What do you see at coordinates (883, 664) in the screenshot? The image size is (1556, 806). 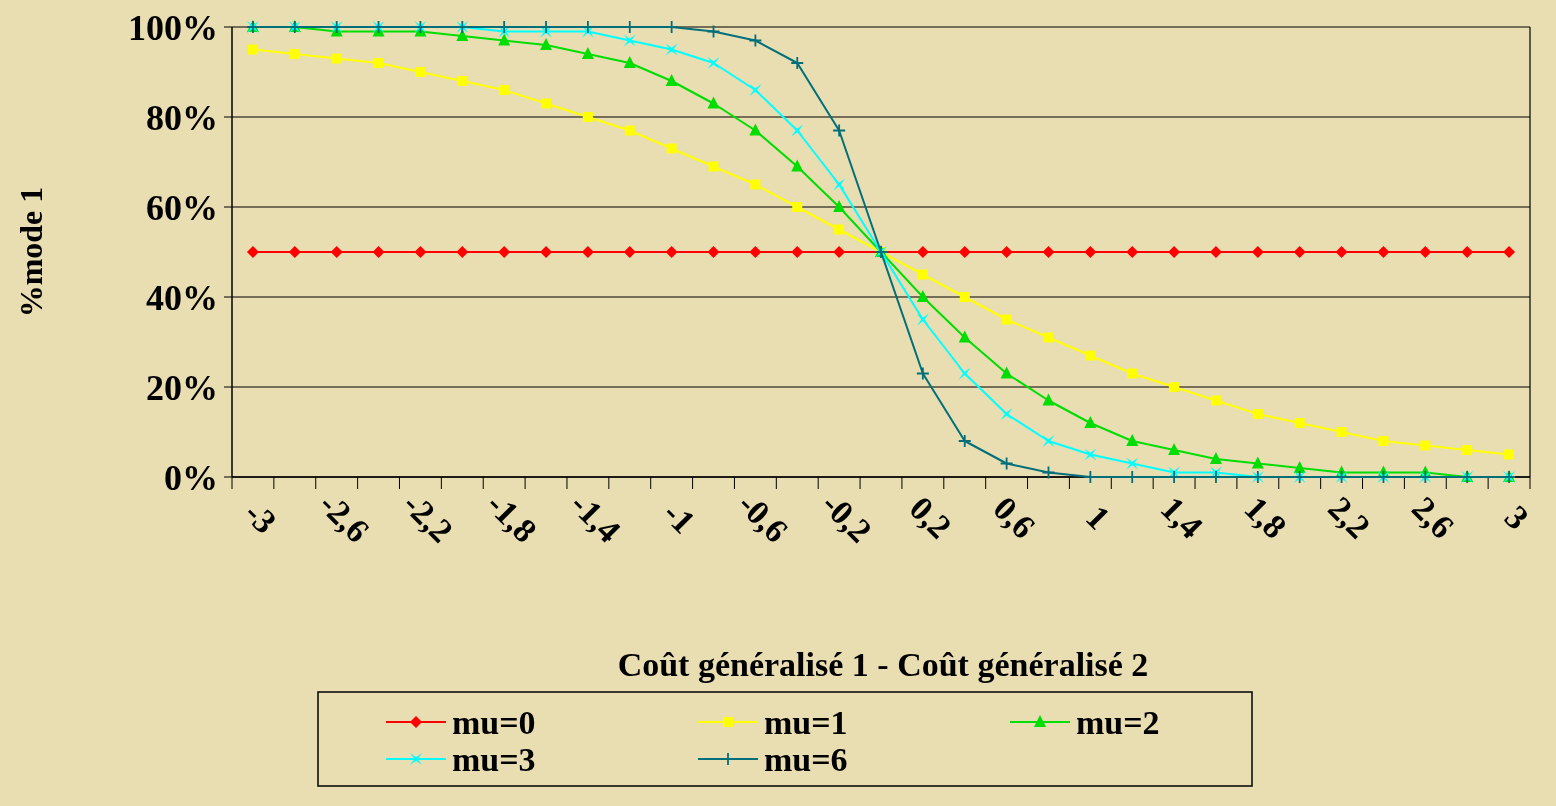 I see `x-axis-title: Coût généralisé 1 - Coût généralisé 2` at bounding box center [883, 664].